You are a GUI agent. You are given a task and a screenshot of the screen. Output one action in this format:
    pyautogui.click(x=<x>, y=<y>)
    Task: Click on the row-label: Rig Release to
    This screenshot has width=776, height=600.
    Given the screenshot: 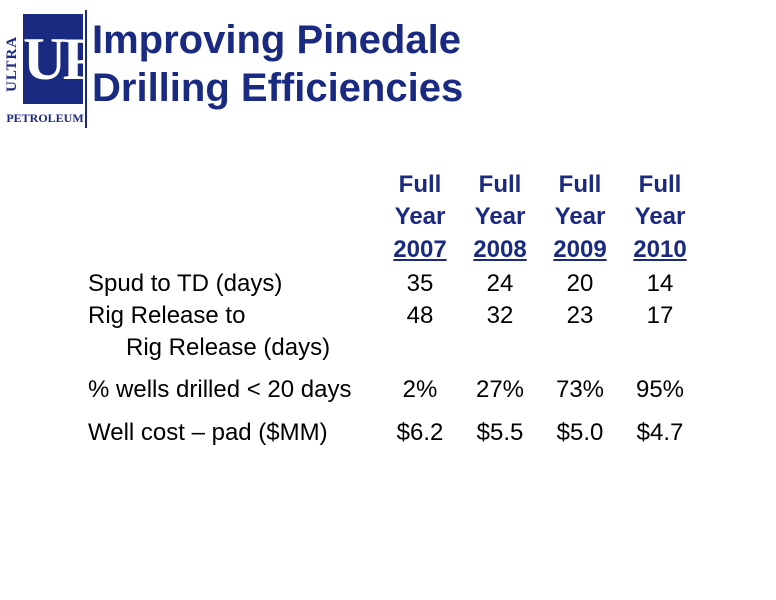 What is the action you would take?
    pyautogui.click(x=167, y=315)
    